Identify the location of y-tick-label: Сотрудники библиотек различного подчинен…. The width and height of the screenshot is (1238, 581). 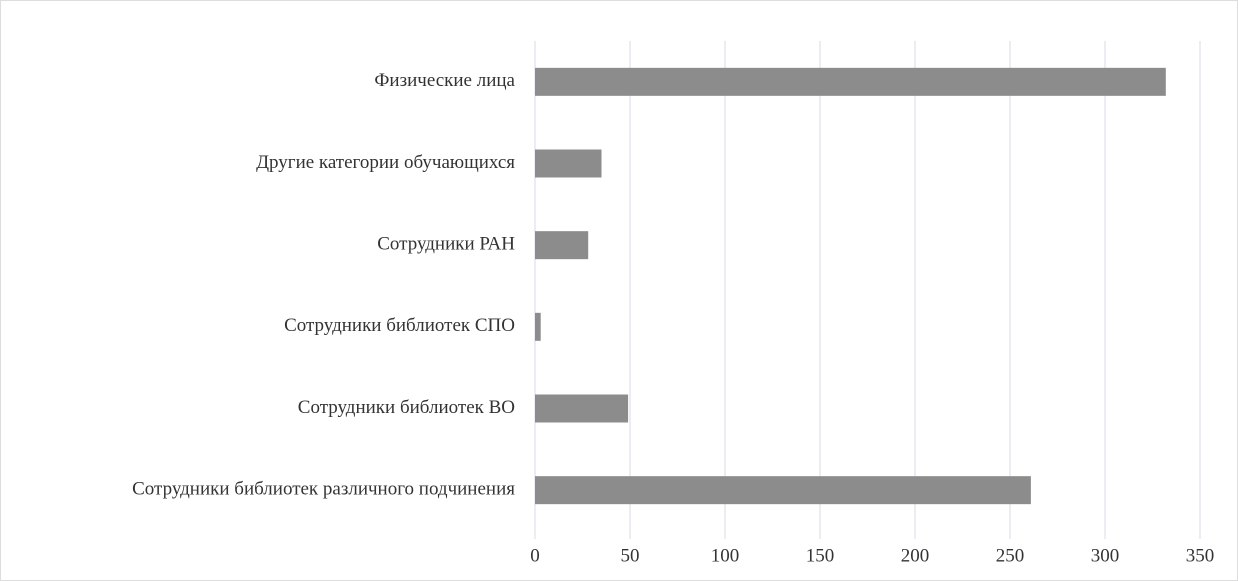
(323, 489).